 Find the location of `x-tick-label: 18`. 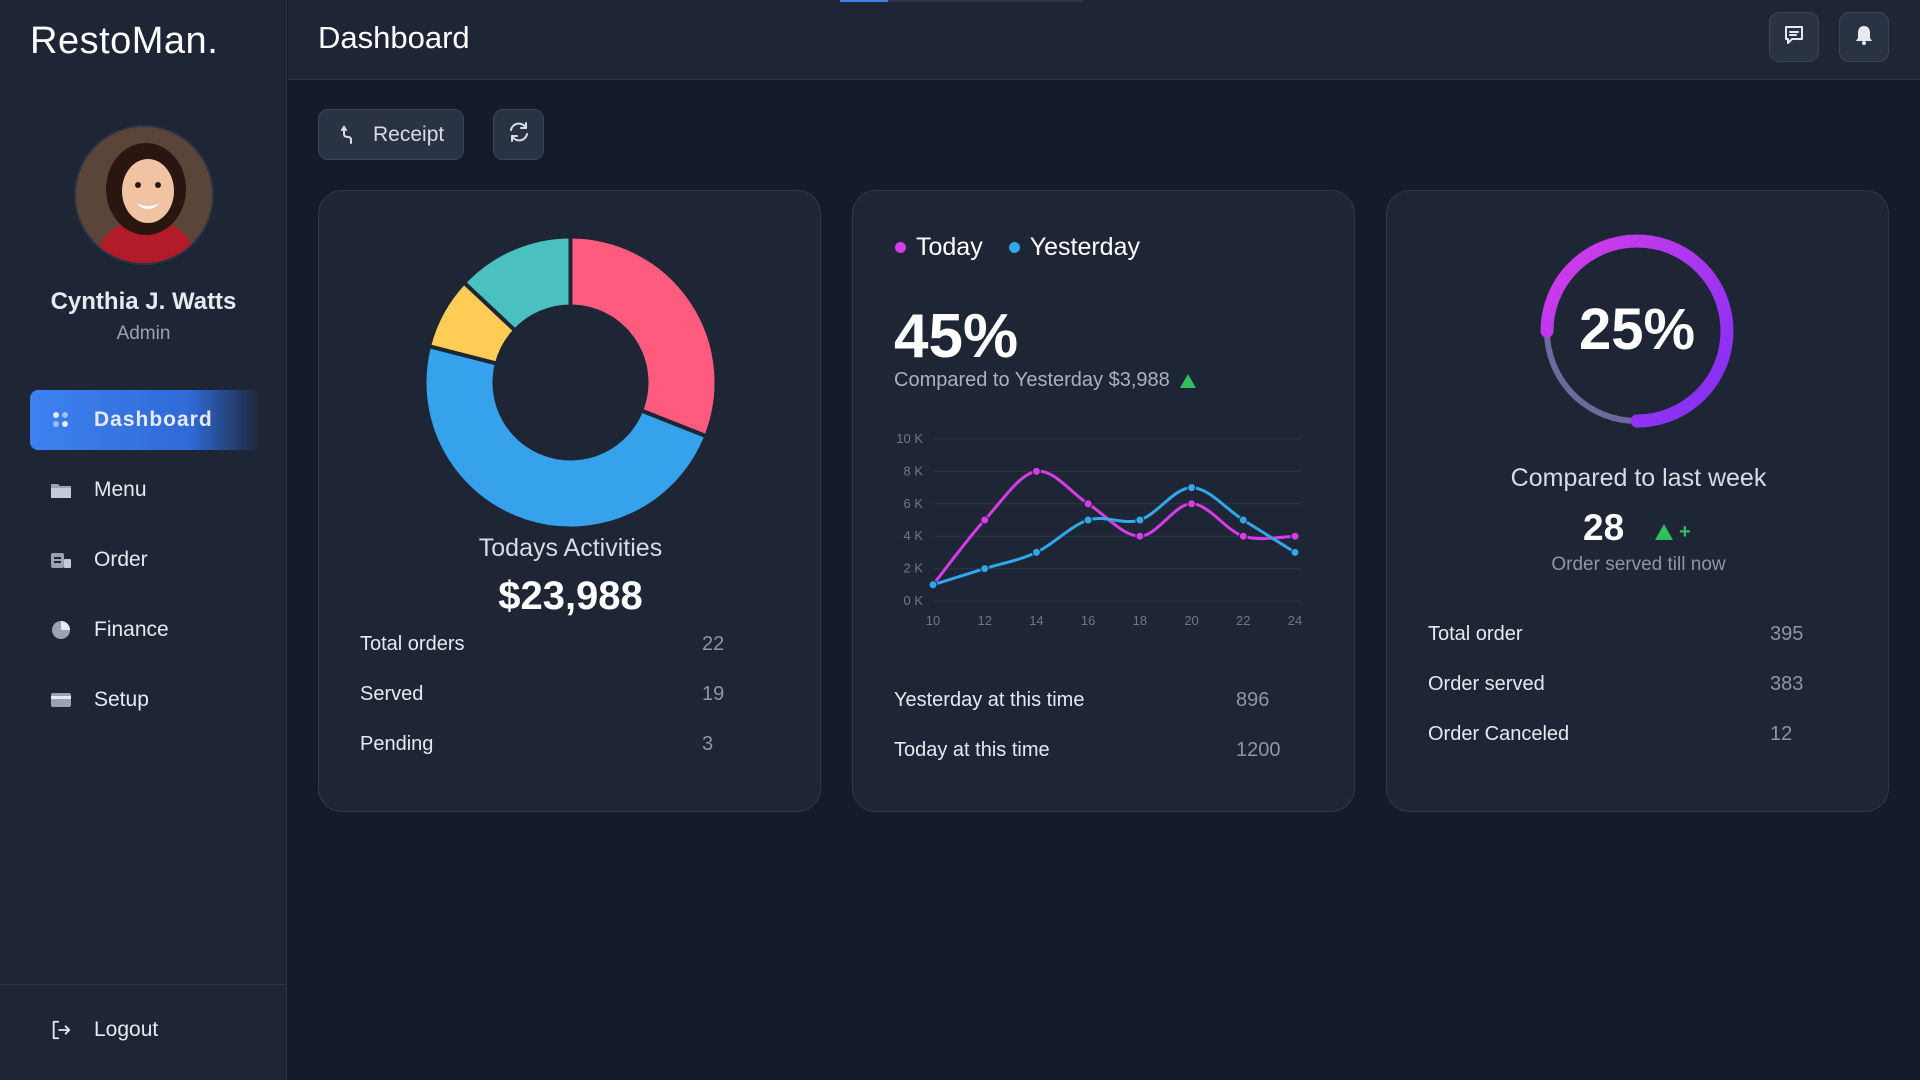

x-tick-label: 18 is located at coordinates (1140, 620).